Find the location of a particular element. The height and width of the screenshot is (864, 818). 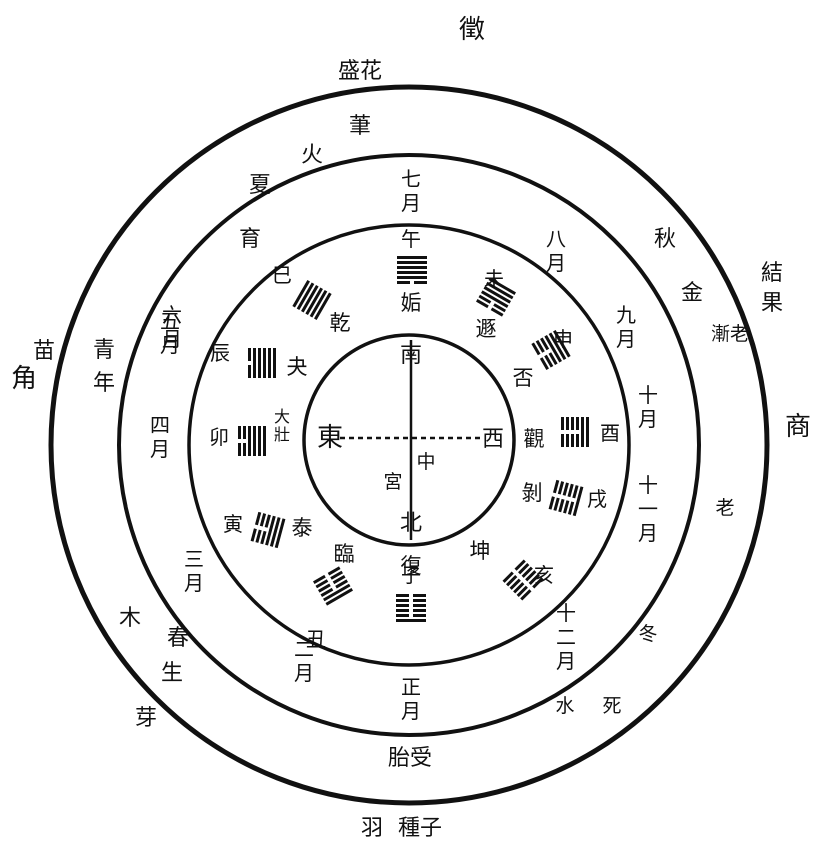

inner-circle is located at coordinates (409, 440).